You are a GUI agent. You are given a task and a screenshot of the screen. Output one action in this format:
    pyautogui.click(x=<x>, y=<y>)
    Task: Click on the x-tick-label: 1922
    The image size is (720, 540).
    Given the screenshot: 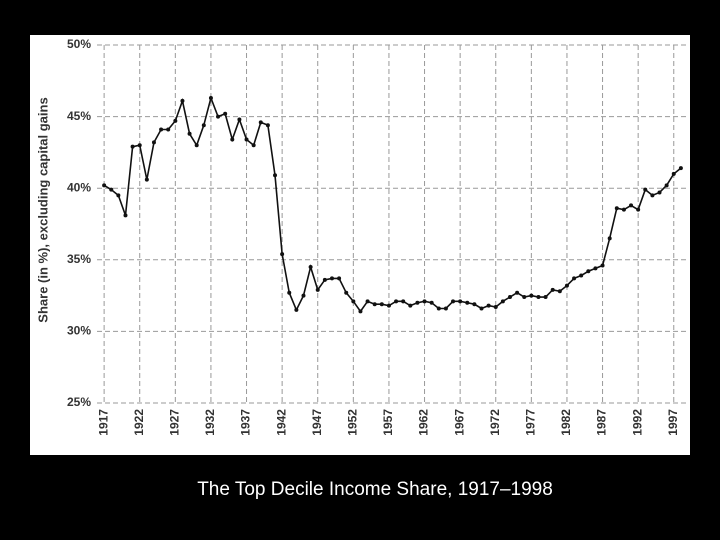 What is the action you would take?
    pyautogui.click(x=139, y=422)
    